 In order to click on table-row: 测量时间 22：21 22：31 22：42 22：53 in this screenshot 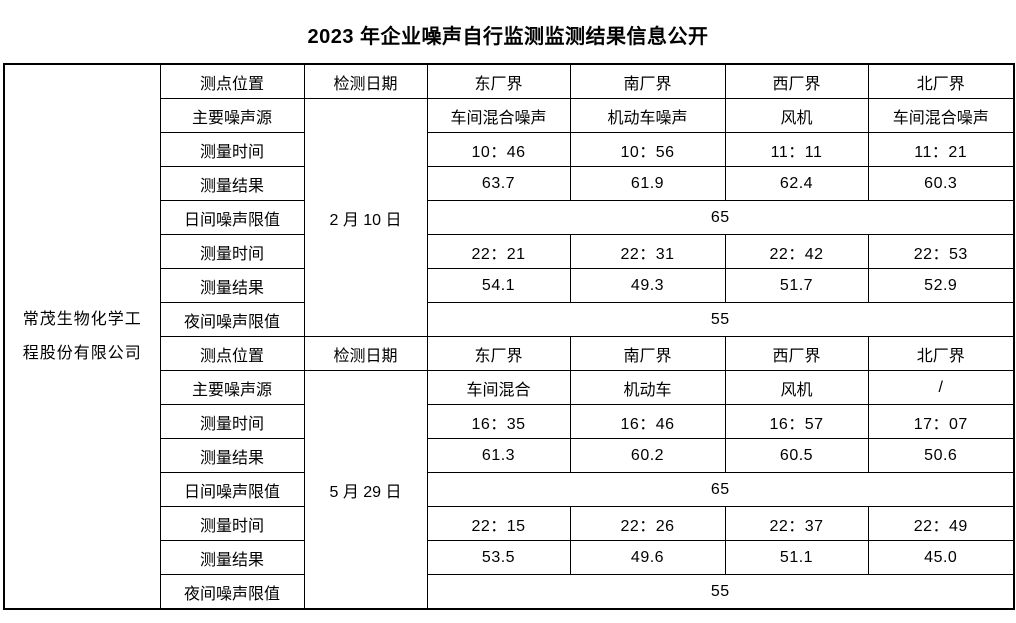, I will do `click(509, 251)`.